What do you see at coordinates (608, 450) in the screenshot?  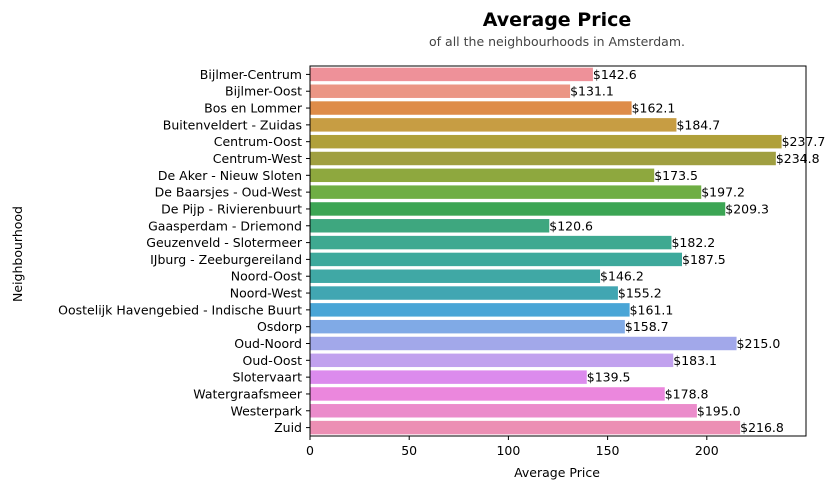 I see `x-tick-label: 150` at bounding box center [608, 450].